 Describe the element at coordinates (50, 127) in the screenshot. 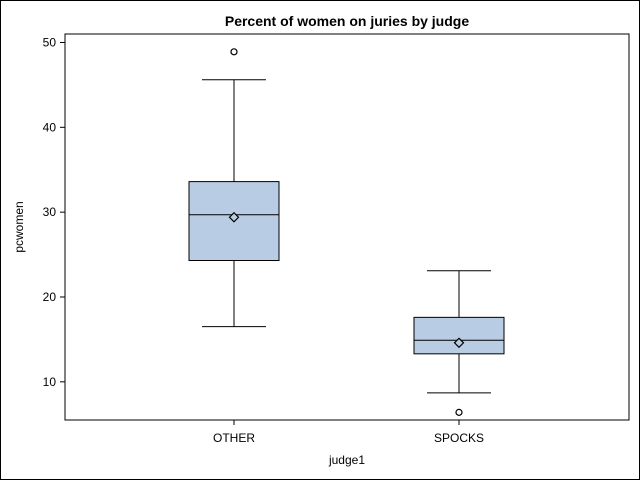

I see `y-tick-label: 40` at that location.